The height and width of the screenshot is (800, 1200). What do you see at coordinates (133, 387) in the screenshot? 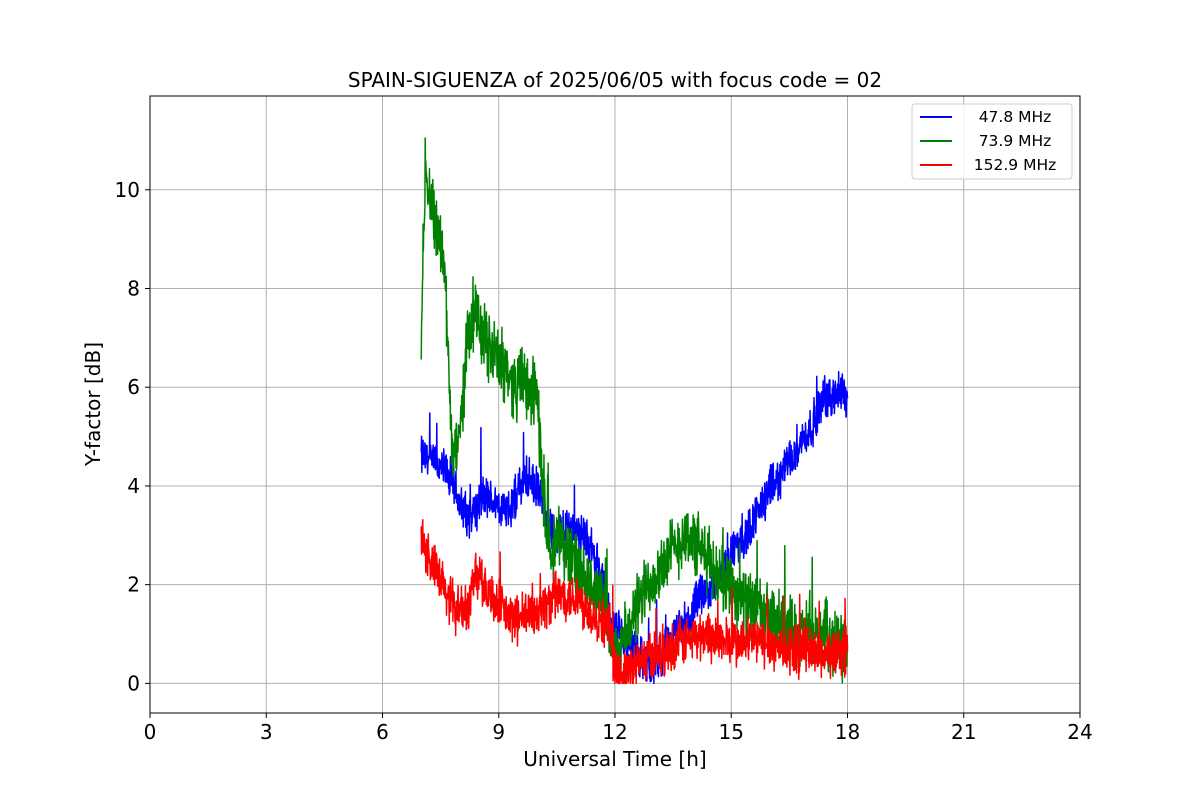
I see `y-tick-label: 6` at bounding box center [133, 387].